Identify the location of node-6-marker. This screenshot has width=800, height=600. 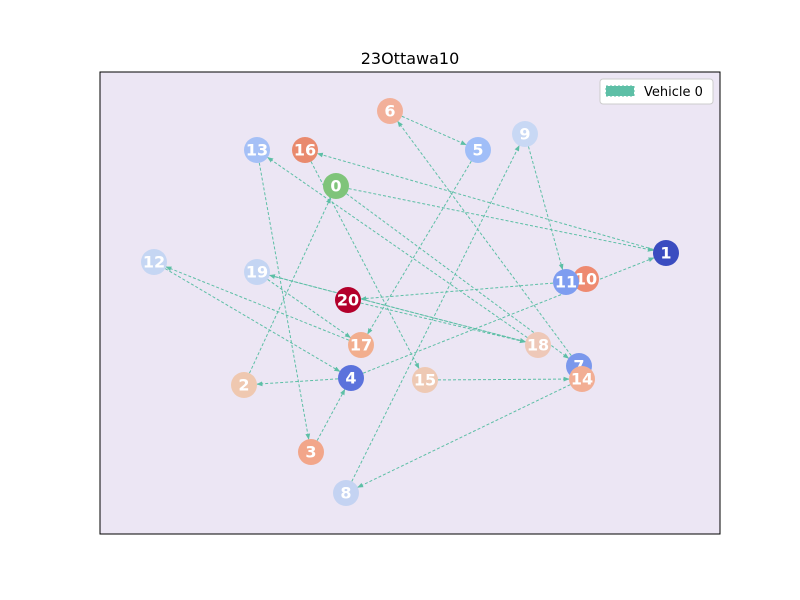
(390, 111).